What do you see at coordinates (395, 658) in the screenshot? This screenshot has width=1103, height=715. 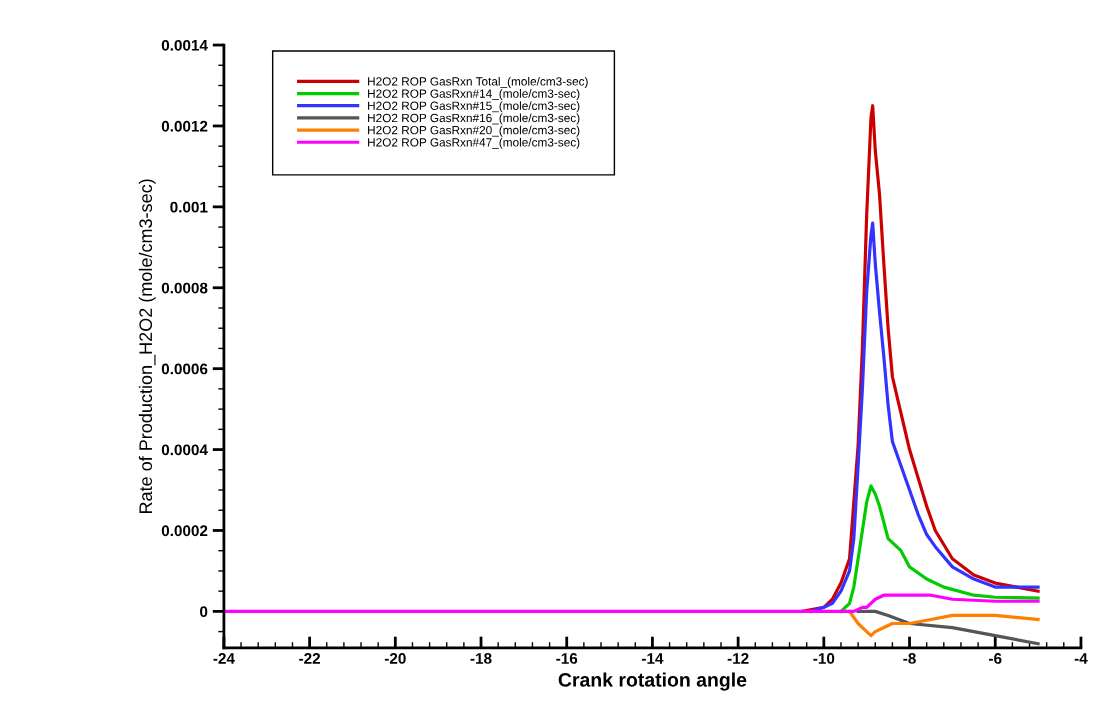 I see `x-tick-label: -20` at bounding box center [395, 658].